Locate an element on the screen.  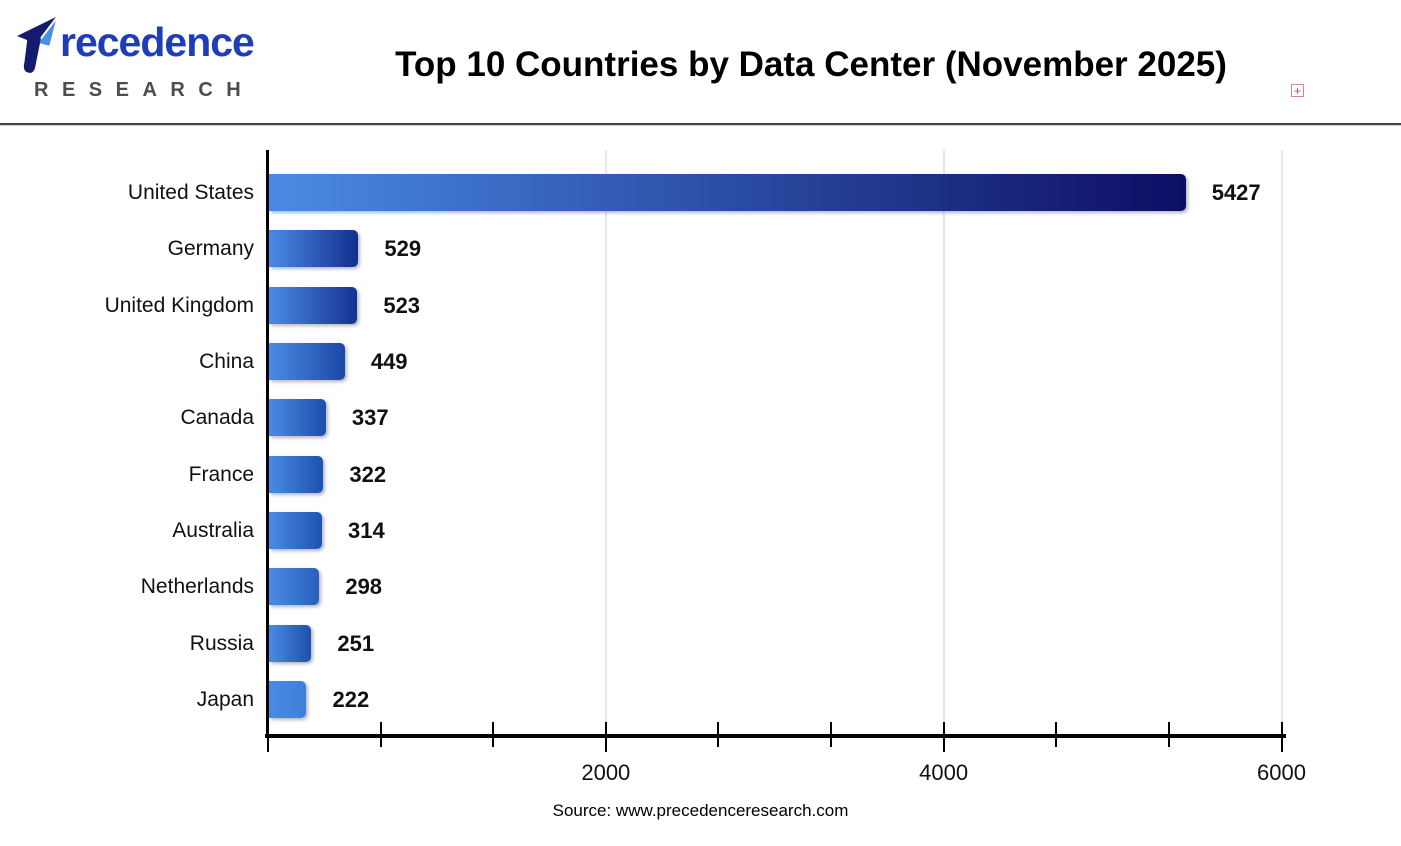
category-label: France is located at coordinates (221, 474).